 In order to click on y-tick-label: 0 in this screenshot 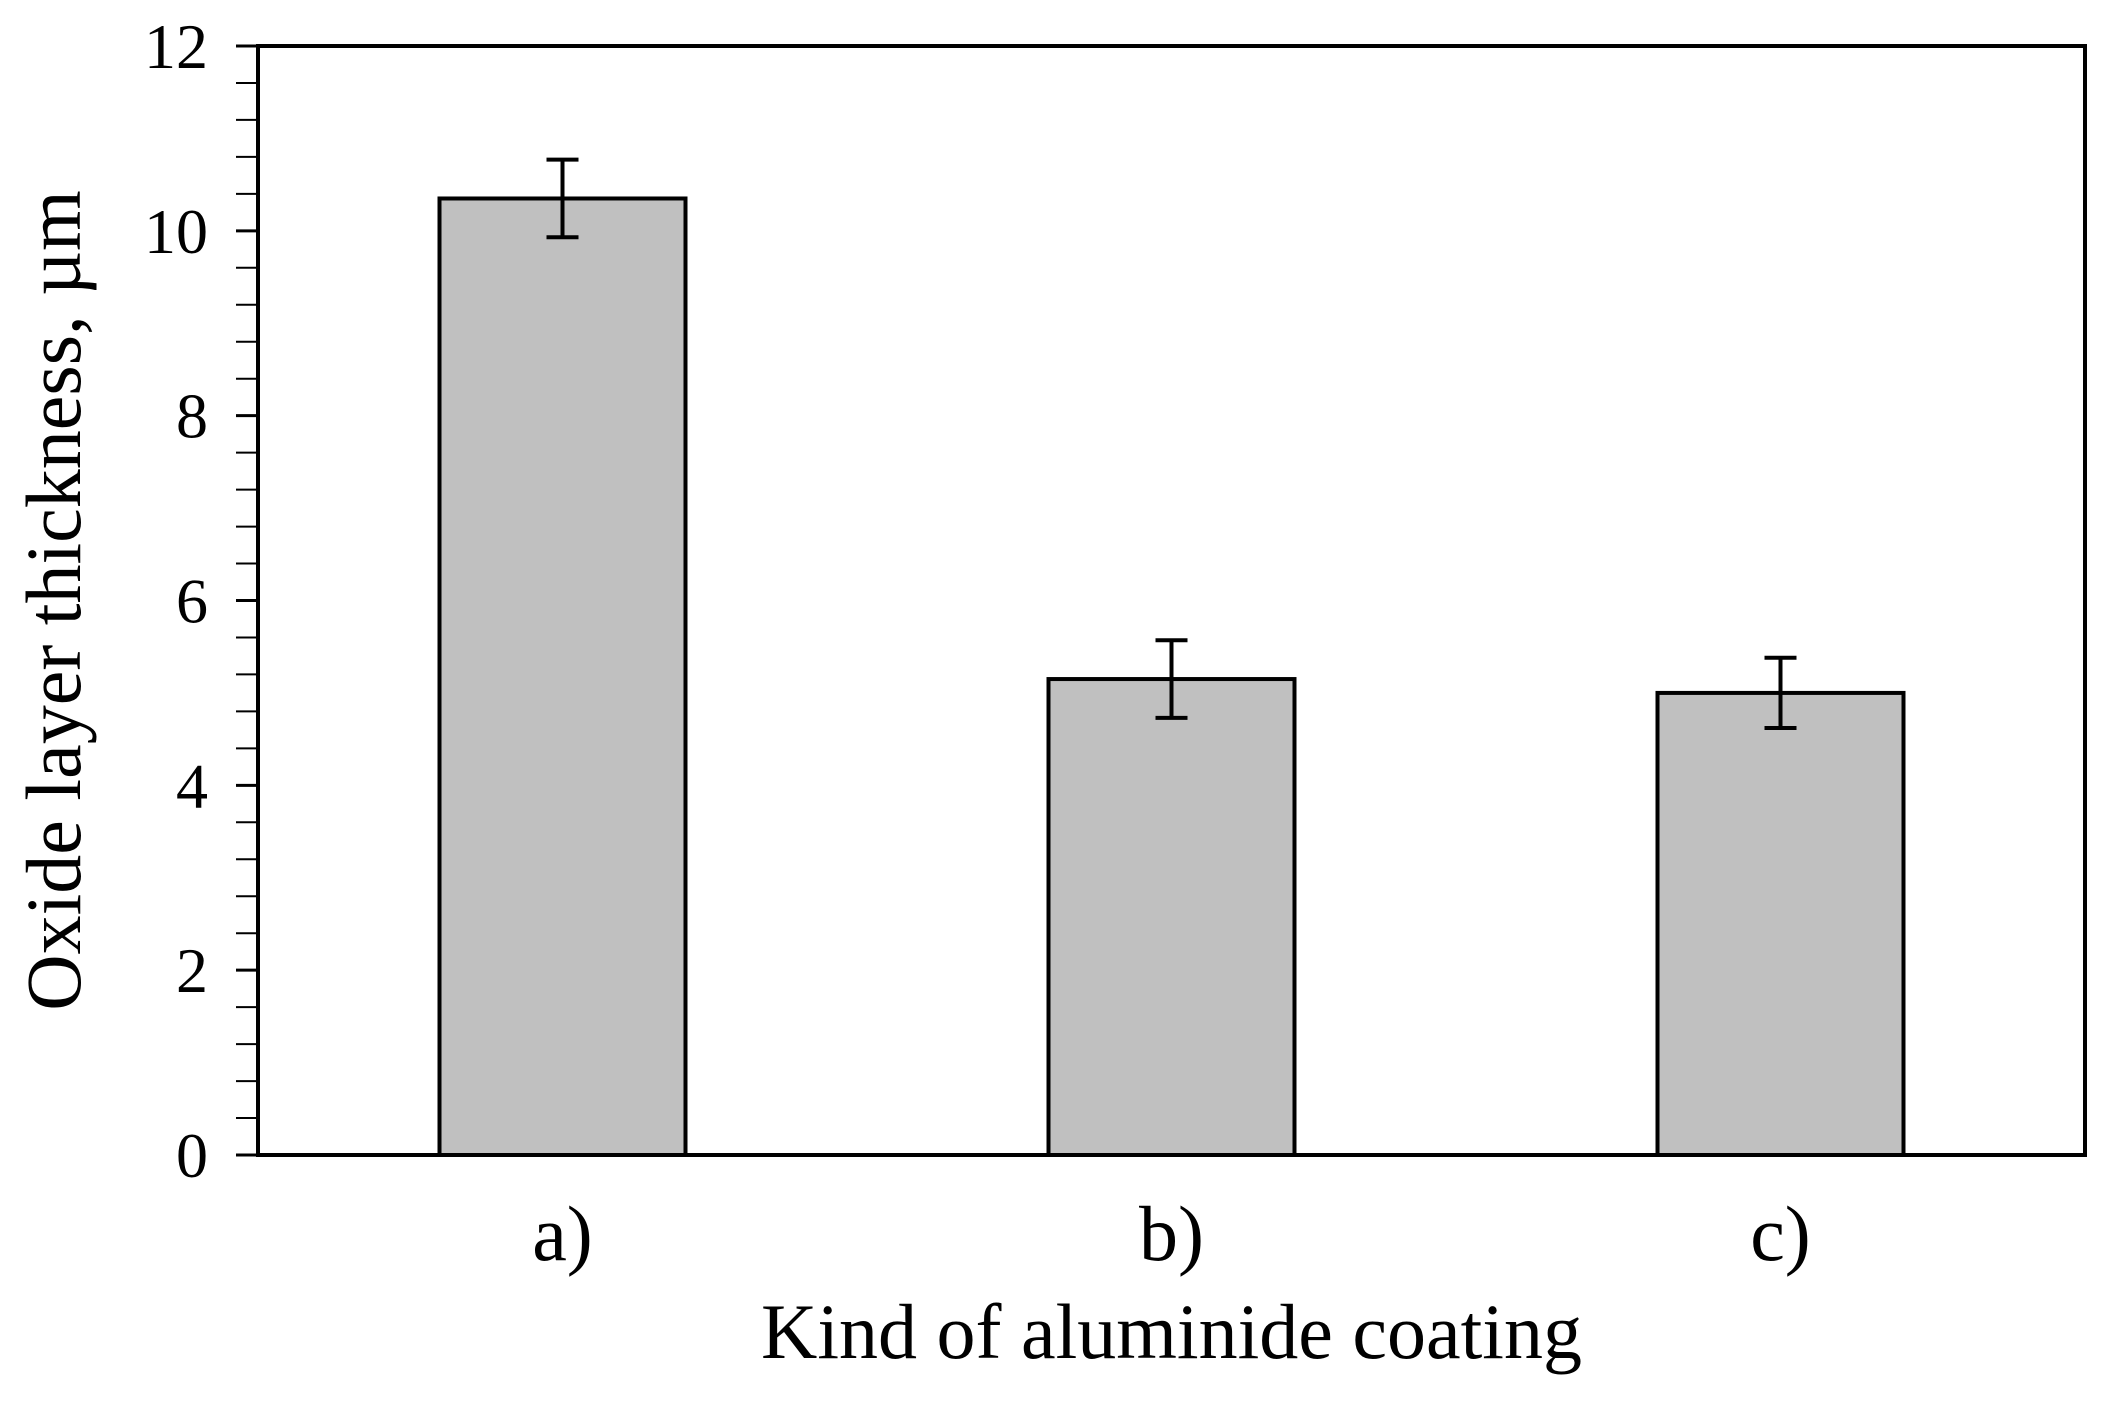, I will do `click(192, 1155)`.